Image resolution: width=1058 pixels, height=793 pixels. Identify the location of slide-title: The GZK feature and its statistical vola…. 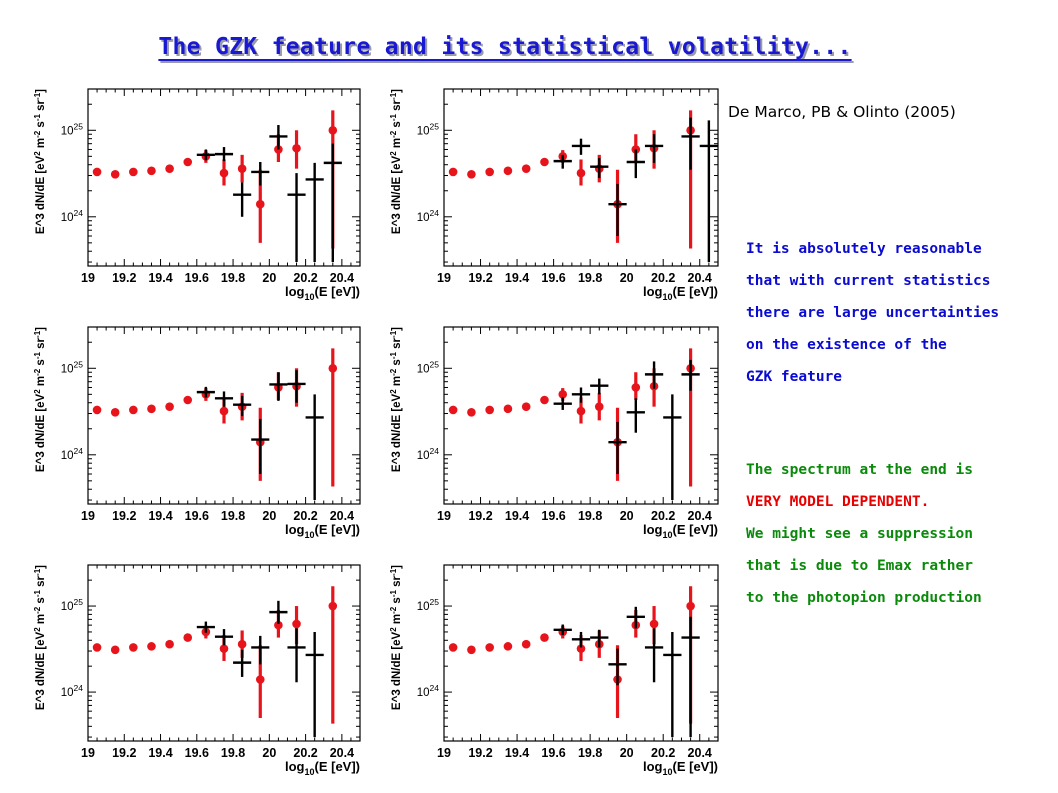
(505, 47).